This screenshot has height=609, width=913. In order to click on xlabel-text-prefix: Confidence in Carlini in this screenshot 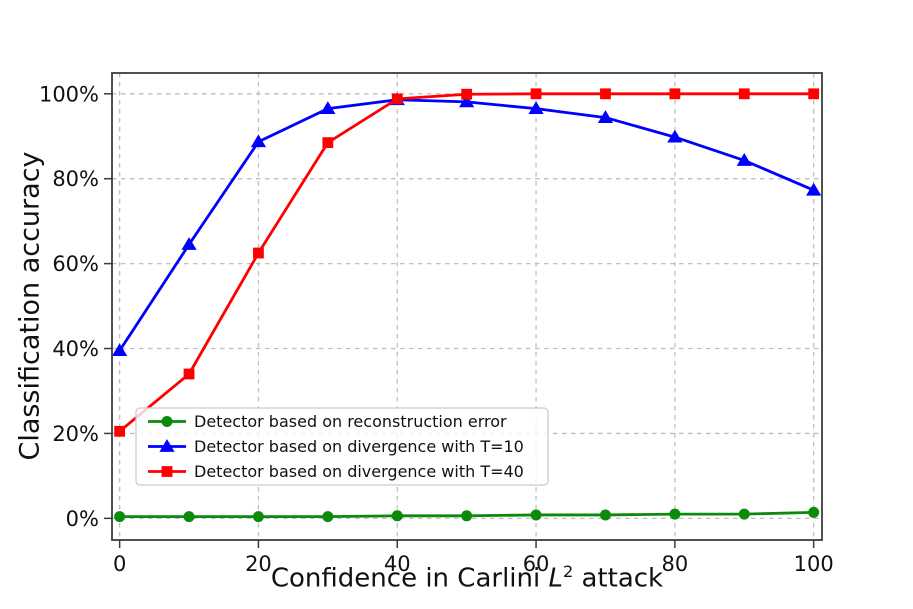, I will do `click(409, 578)`.